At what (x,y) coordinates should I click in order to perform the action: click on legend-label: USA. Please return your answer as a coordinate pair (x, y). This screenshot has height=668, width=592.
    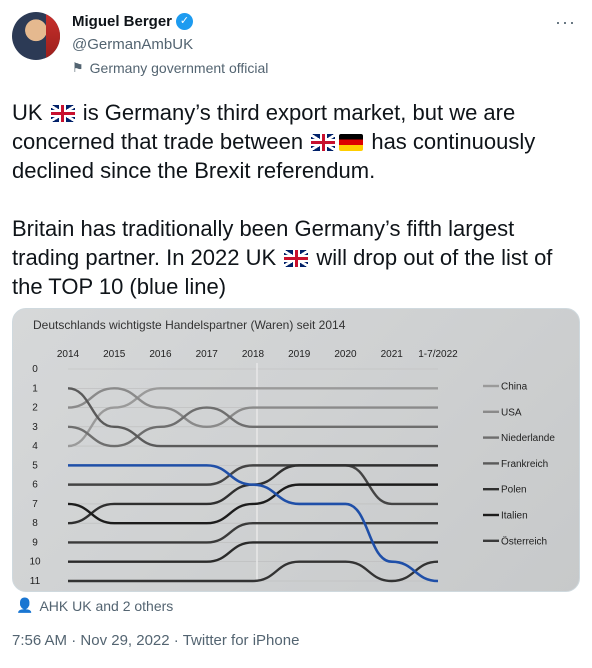
    Looking at the image, I should click on (511, 412).